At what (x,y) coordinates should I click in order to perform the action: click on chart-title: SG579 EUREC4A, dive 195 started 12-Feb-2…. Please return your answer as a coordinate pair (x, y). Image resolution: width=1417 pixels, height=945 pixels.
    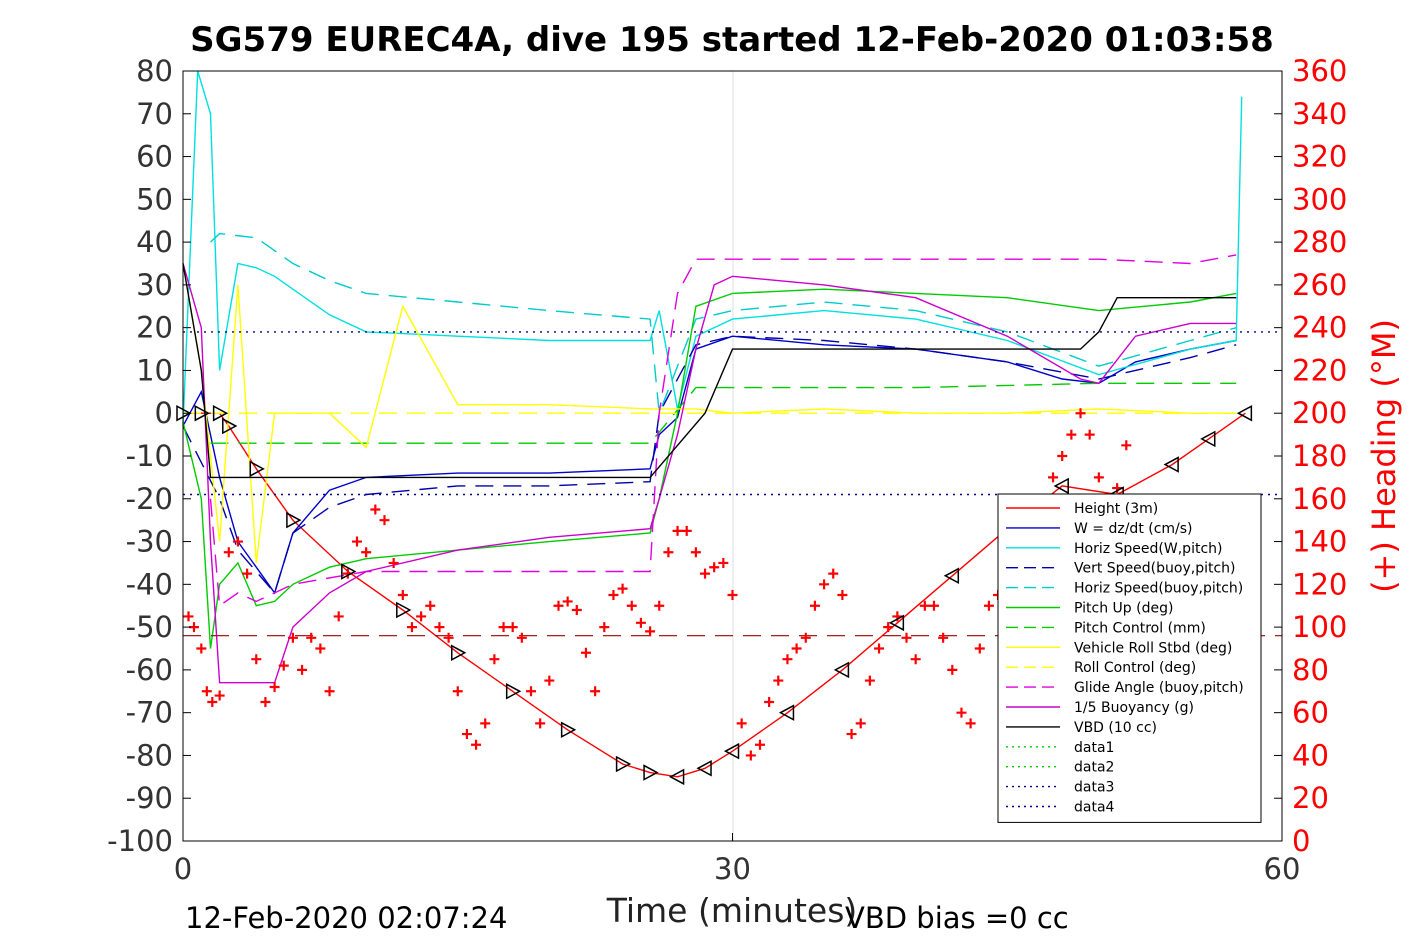
    Looking at the image, I should click on (732, 40).